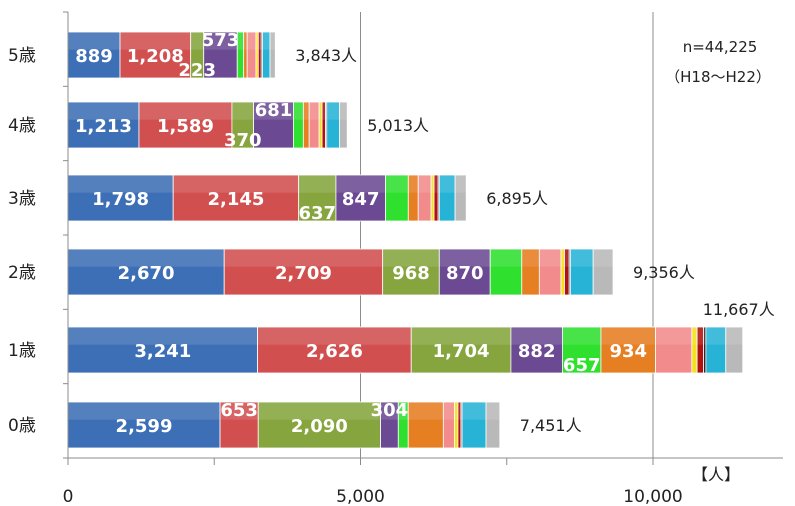 Image resolution: width=795 pixels, height=506 pixels. I want to click on segment-label-2-1: 2,145, so click(235, 199).